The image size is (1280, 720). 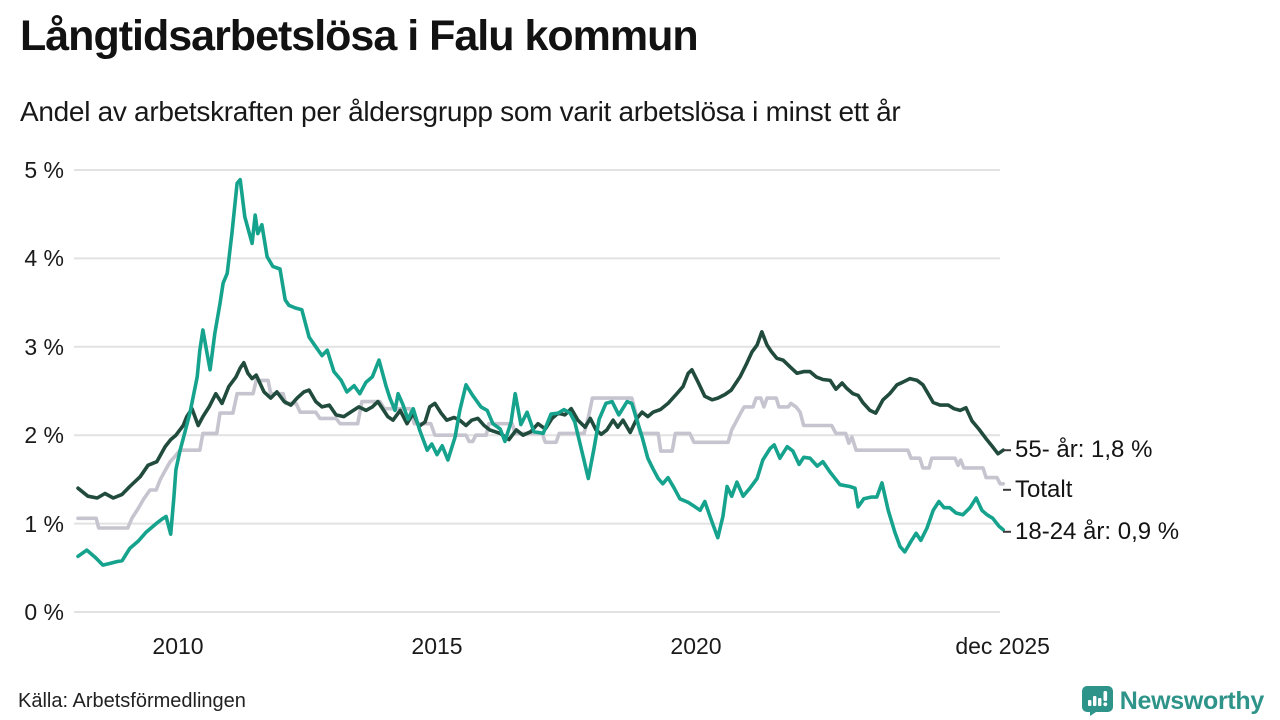 What do you see at coordinates (132, 701) in the screenshot?
I see `source-note: Källa: Arbetsförmedlingen` at bounding box center [132, 701].